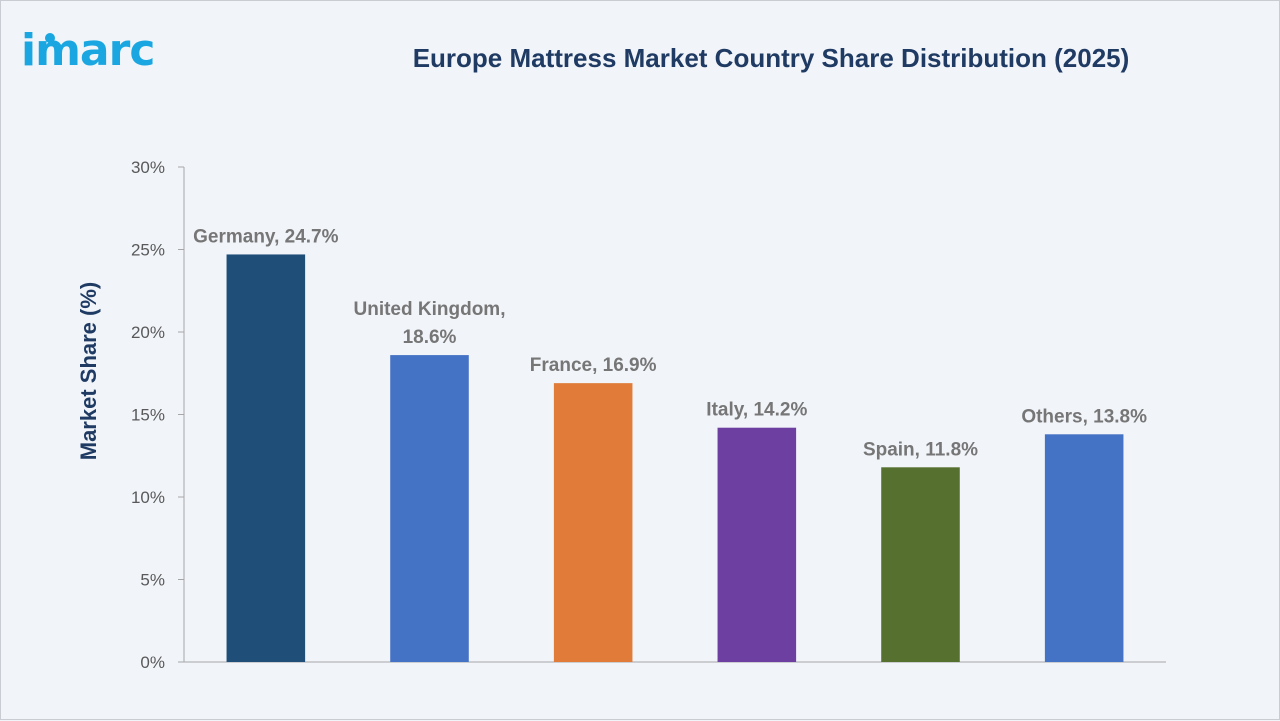  Describe the element at coordinates (152, 580) in the screenshot. I see `y-tick-label: 5%` at that location.